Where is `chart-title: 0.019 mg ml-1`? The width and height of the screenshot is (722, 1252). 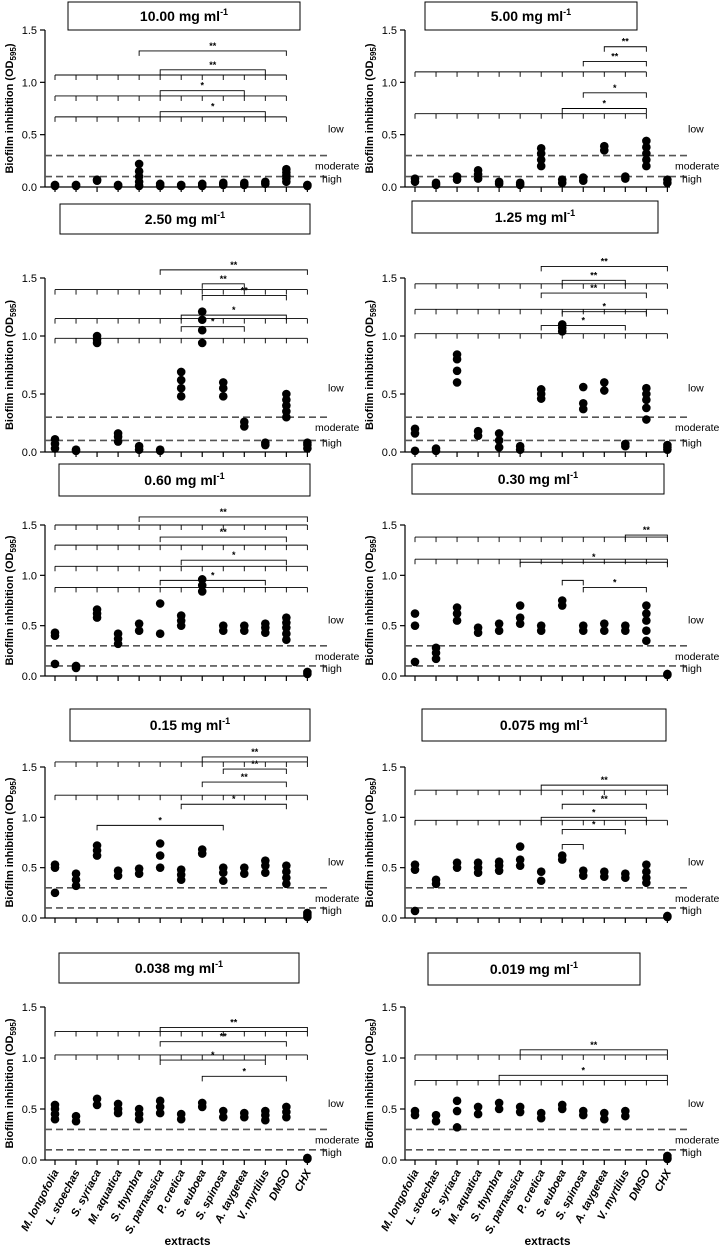
chart-title: 0.019 mg ml-1 is located at coordinates (534, 968).